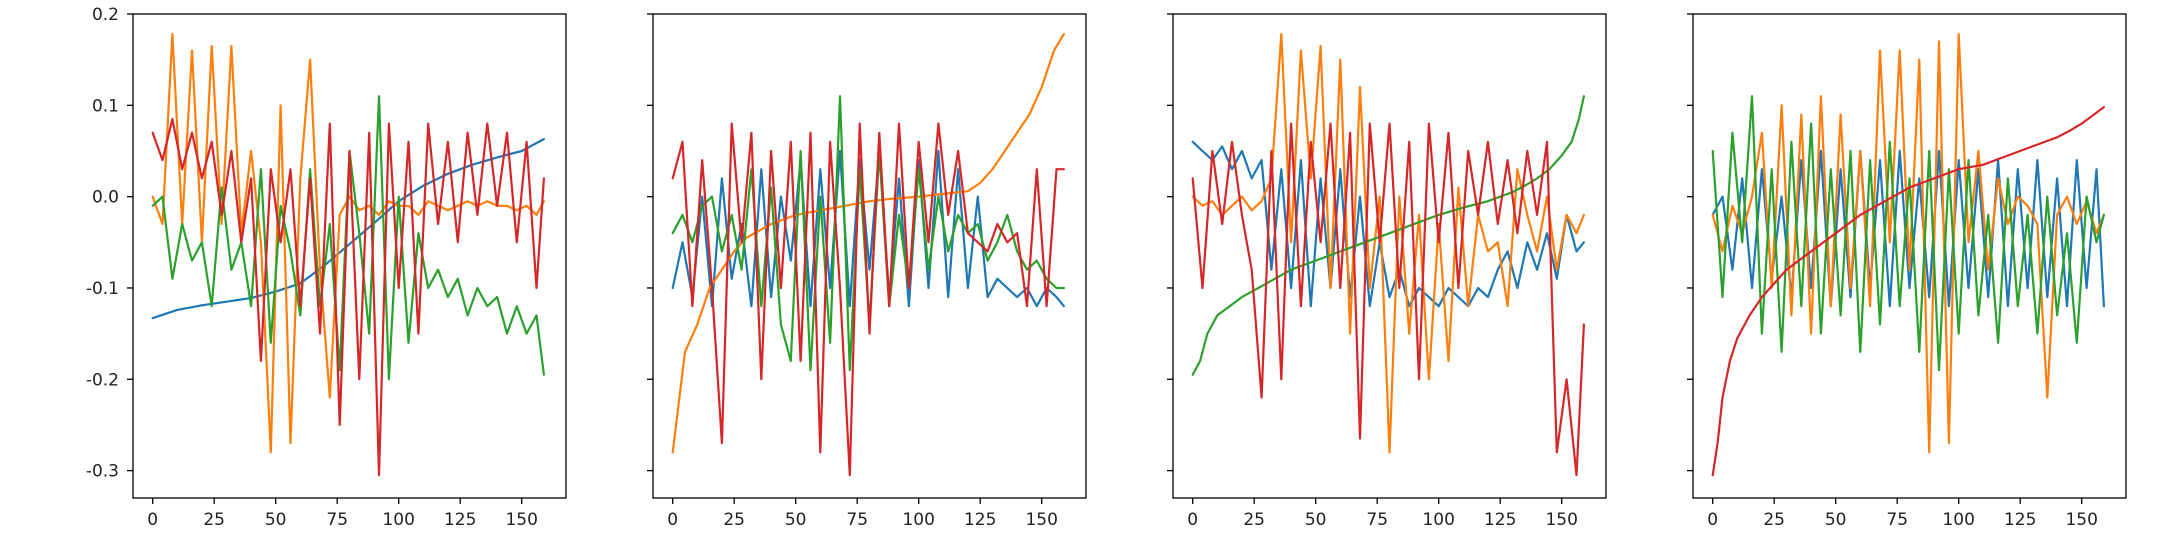  Describe the element at coordinates (102, 380) in the screenshot. I see `y-tick-label: -0.2` at that location.